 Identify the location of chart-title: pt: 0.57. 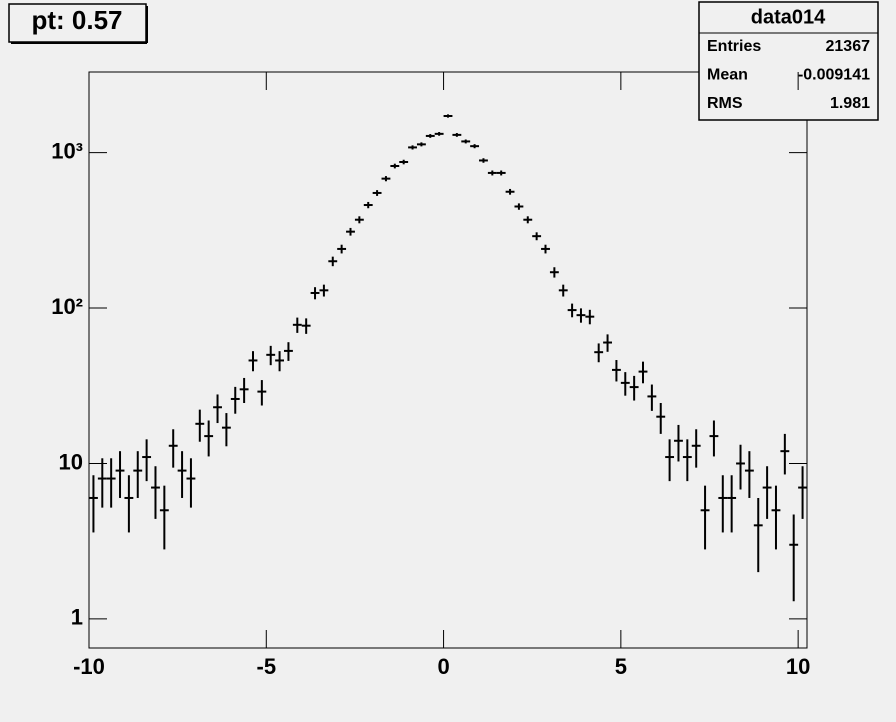
(76, 20).